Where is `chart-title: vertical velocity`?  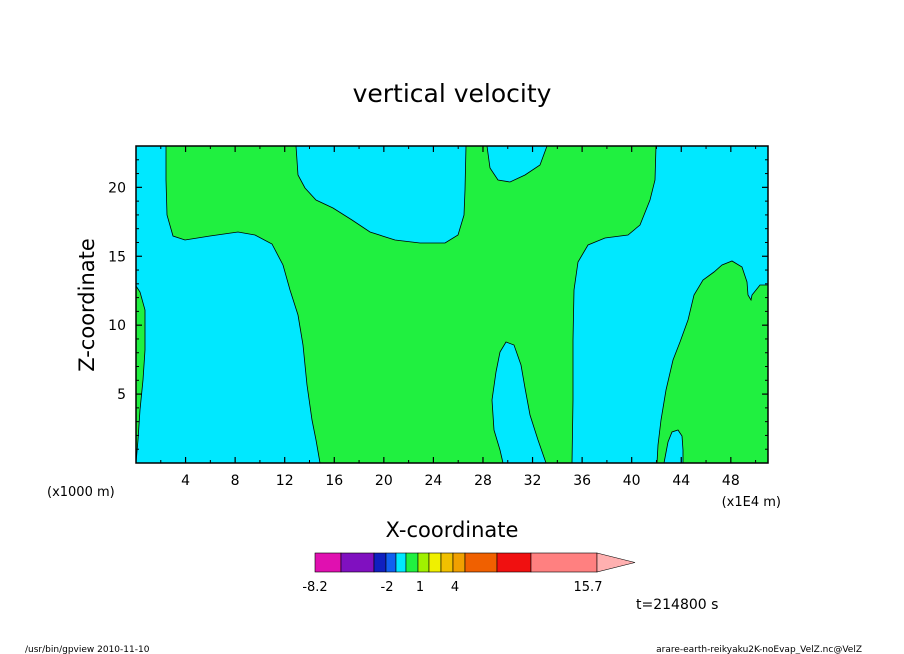 chart-title: vertical velocity is located at coordinates (452, 93).